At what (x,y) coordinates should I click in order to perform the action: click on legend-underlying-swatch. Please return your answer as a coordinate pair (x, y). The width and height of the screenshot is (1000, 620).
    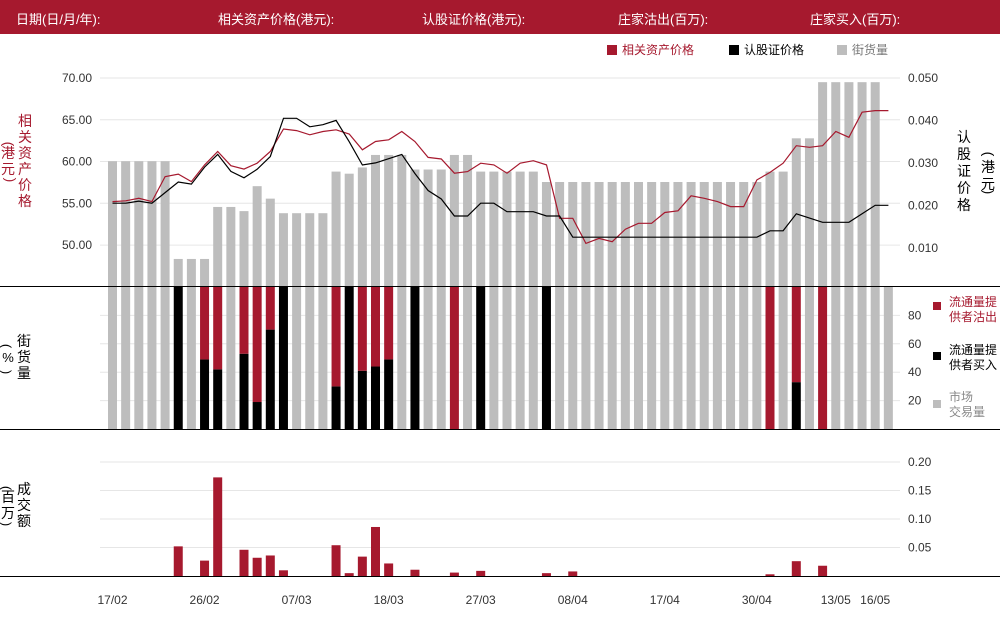
    Looking at the image, I should click on (612, 50).